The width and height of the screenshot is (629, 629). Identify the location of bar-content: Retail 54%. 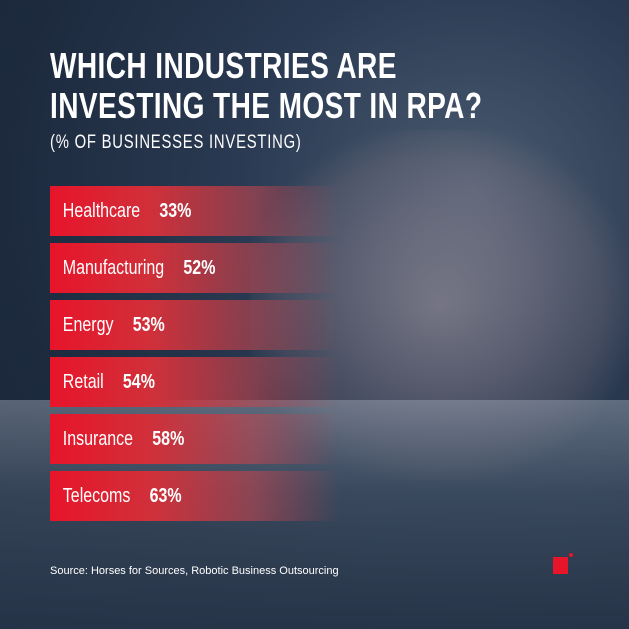
(102, 382).